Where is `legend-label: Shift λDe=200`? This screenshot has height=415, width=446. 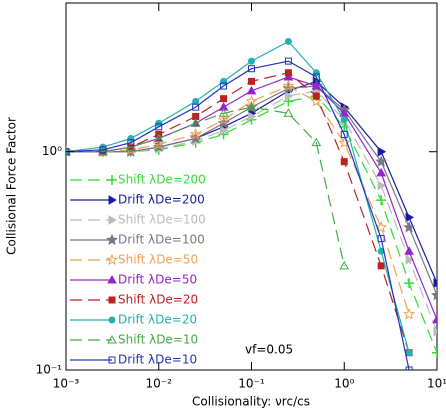 legend-label: Shift λDe=200 is located at coordinates (162, 180).